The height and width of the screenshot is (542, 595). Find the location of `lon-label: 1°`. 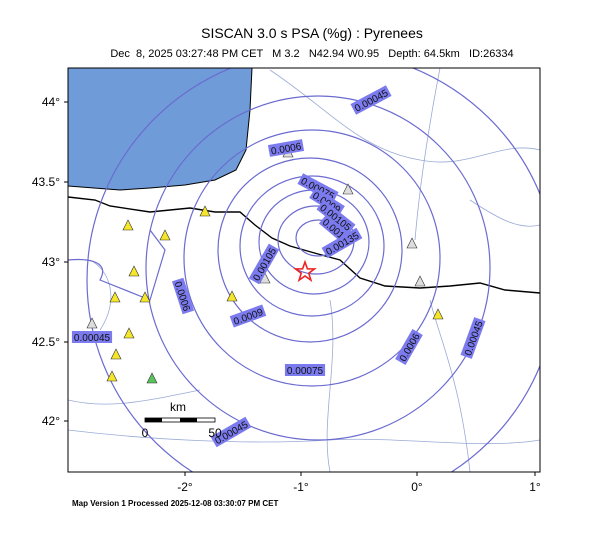

lon-label: 1° is located at coordinates (535, 487).